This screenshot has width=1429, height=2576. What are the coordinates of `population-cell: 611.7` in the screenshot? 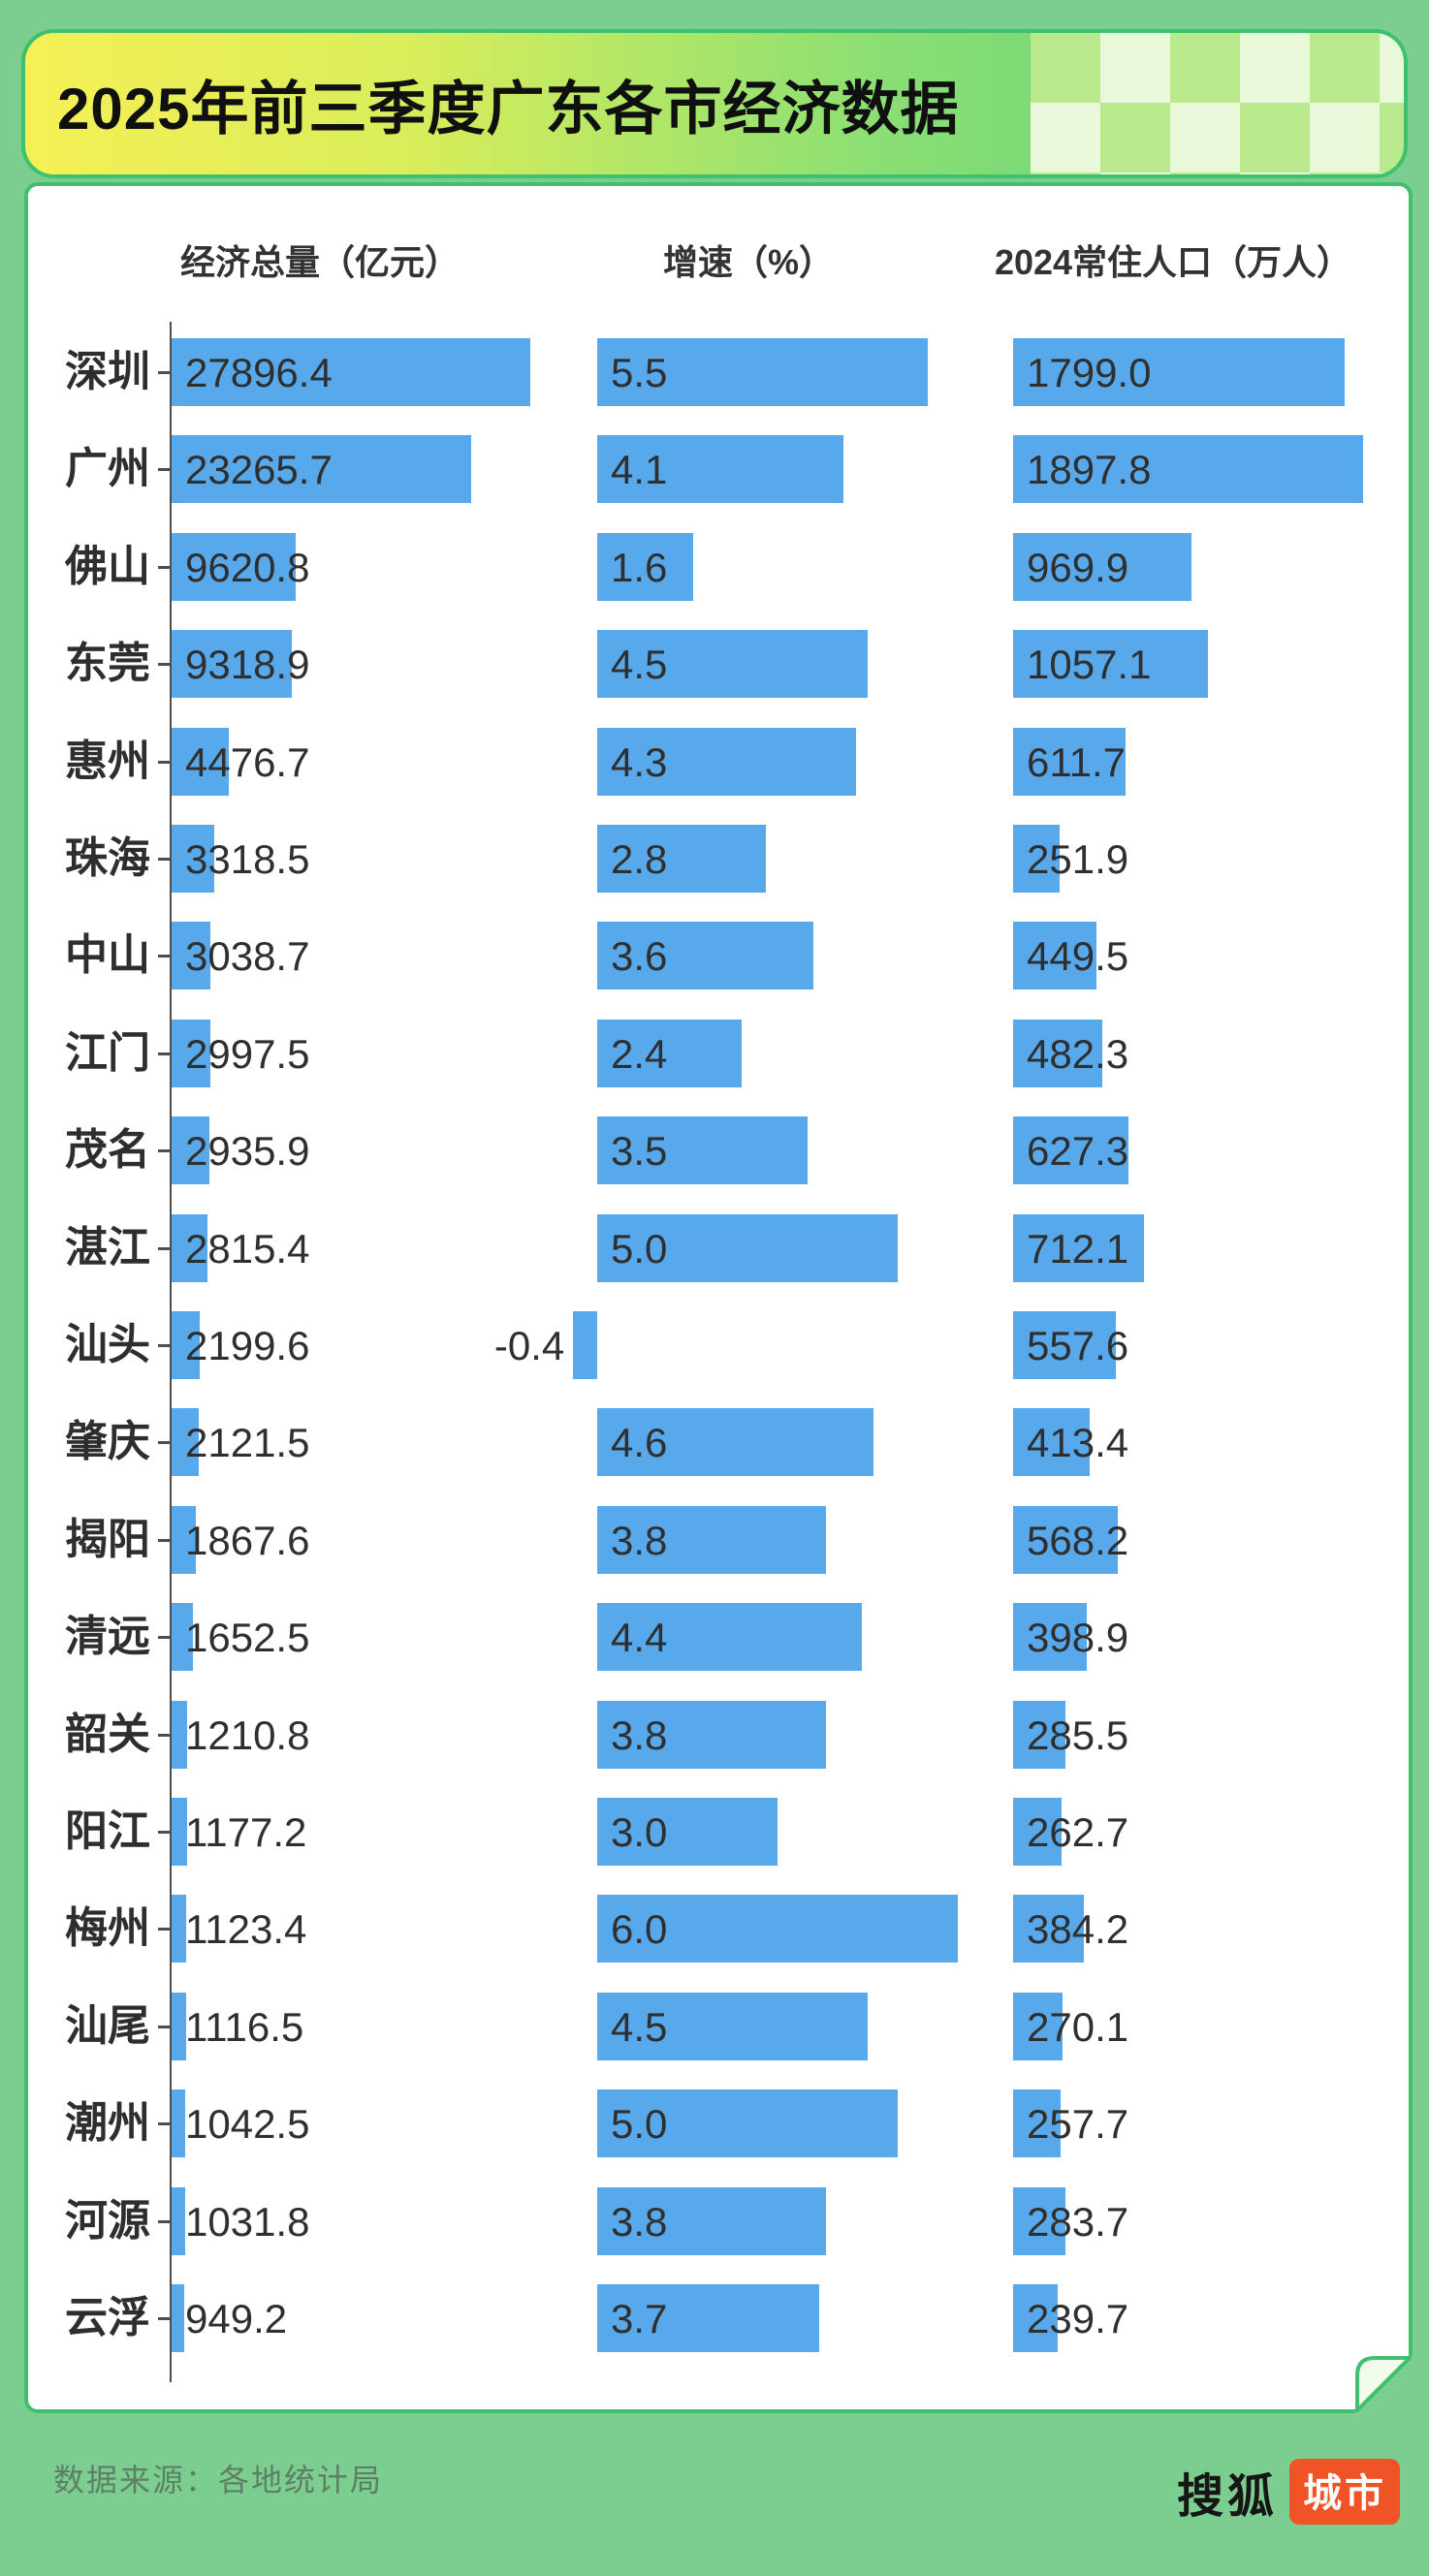 It's located at (1209, 761).